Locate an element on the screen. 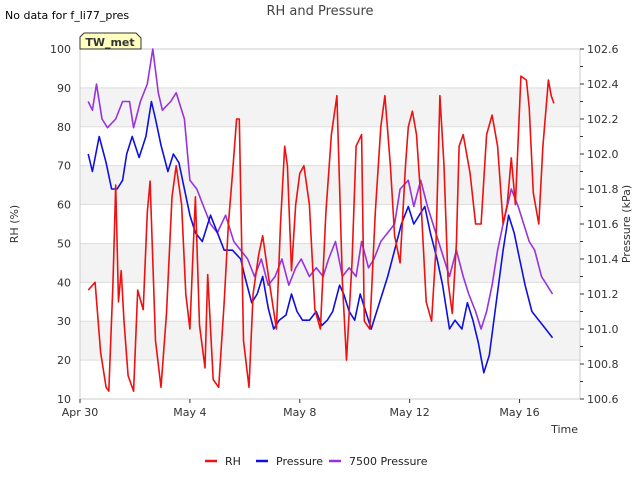  legend: RH Pressure 7500 Pressure is located at coordinates (316, 461).